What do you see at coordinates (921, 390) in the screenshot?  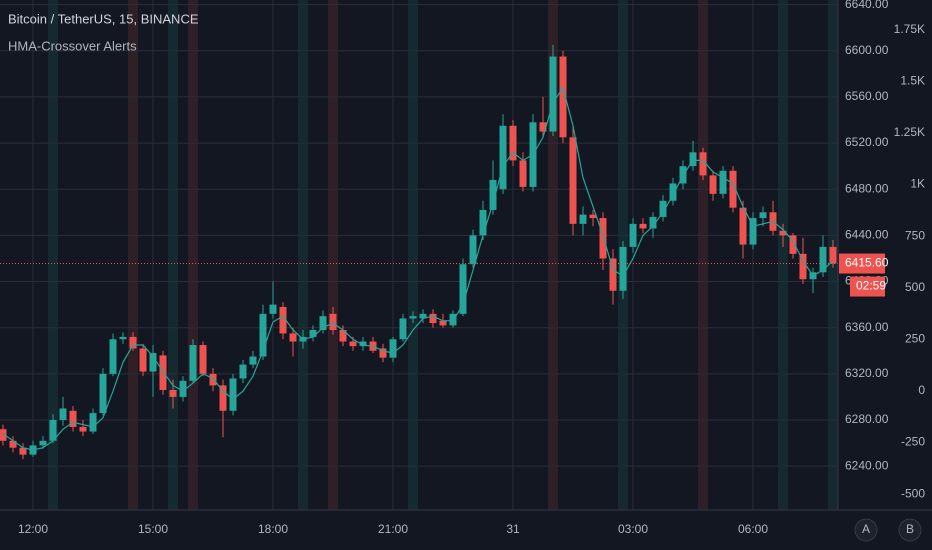 I see `y2-tick-label: 0` at bounding box center [921, 390].